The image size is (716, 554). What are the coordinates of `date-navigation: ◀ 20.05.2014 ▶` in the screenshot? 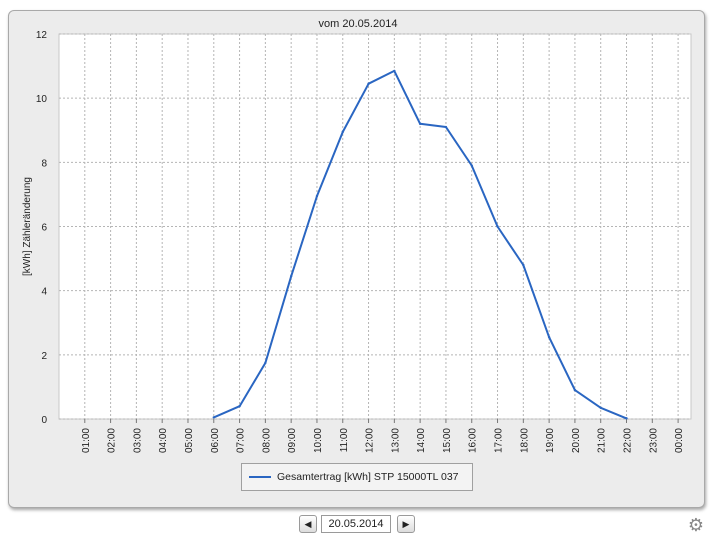 It's located at (358, 525).